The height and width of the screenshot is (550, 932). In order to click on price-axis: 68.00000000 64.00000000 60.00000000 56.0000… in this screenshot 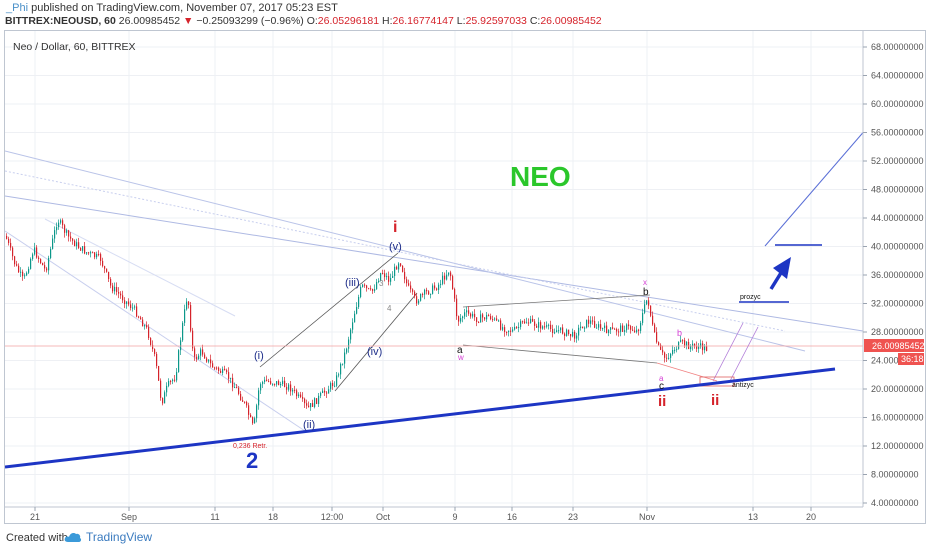, I will do `click(893, 269)`.